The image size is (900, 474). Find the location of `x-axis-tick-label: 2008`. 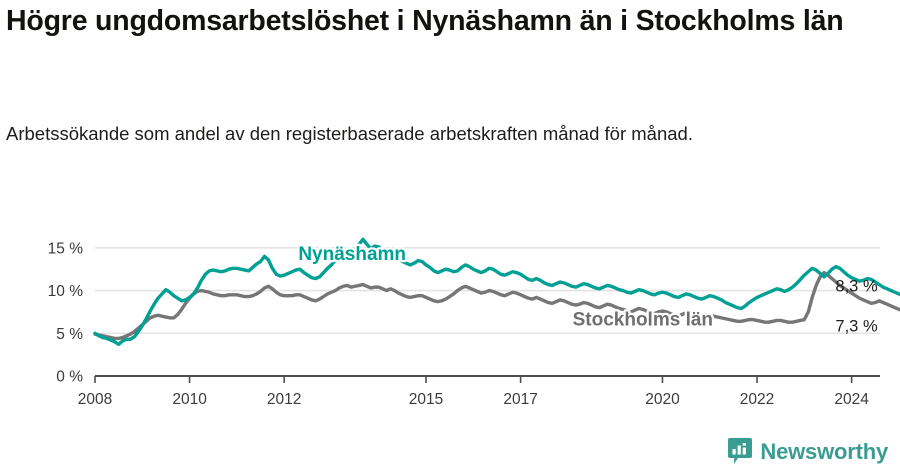

x-axis-tick-label: 2008 is located at coordinates (95, 399).